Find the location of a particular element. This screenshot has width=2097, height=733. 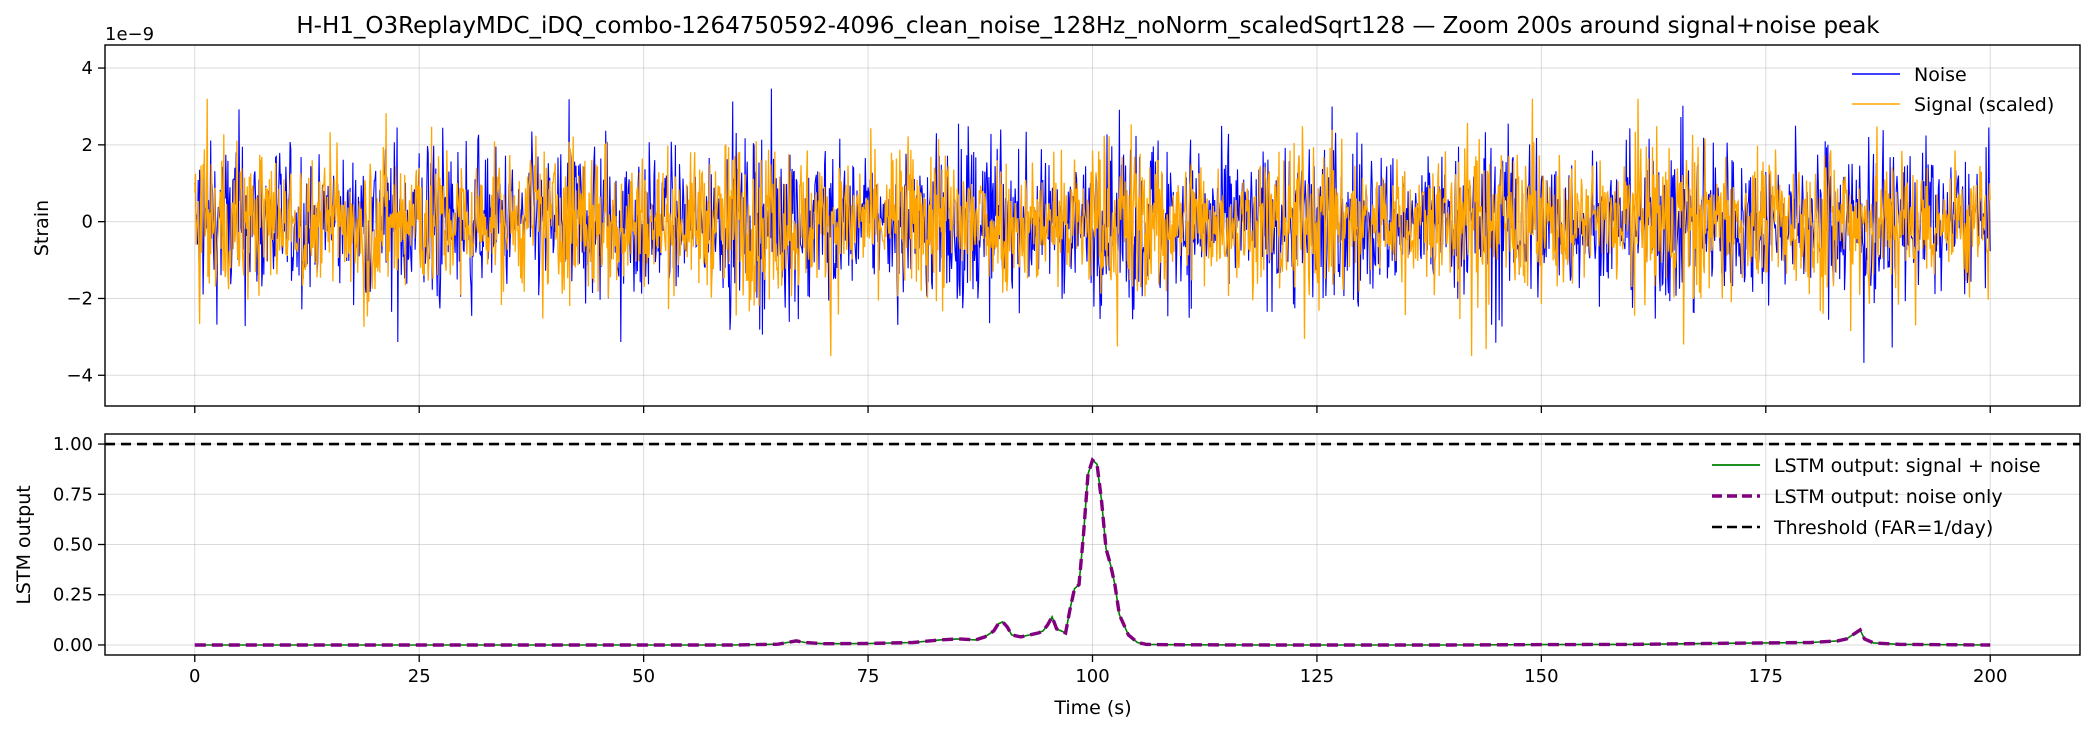

y-tick-label: 0 is located at coordinates (87, 222).